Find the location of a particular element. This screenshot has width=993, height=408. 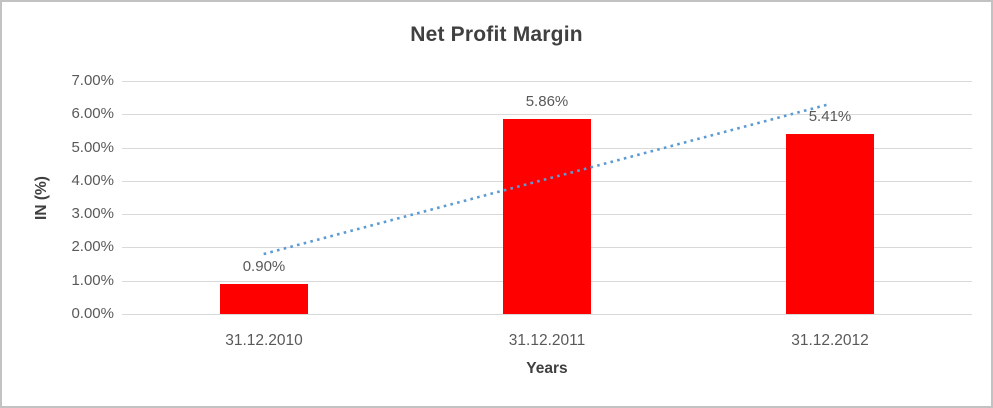

y-tick-label: 6.00% is located at coordinates (92, 113).